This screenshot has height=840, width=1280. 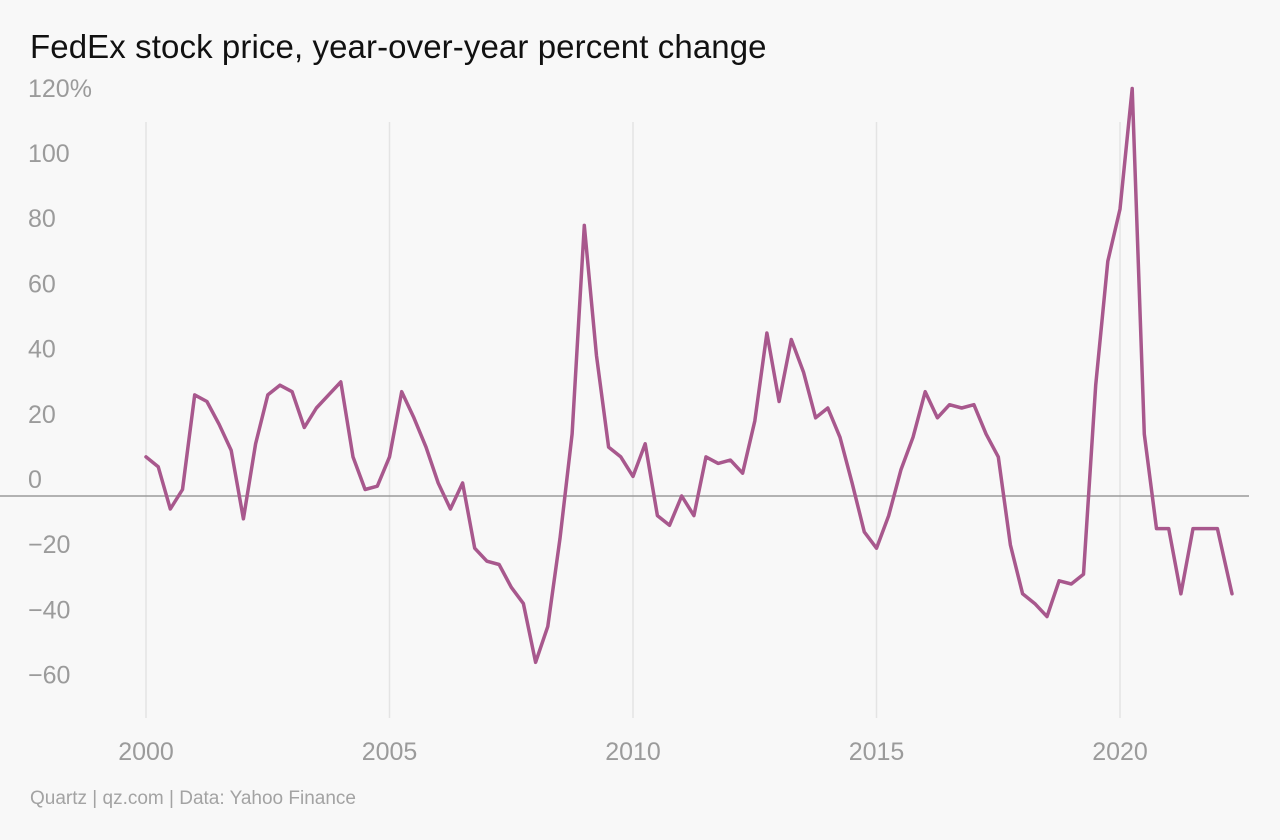 What do you see at coordinates (42, 350) in the screenshot?
I see `y-tick-label: 40` at bounding box center [42, 350].